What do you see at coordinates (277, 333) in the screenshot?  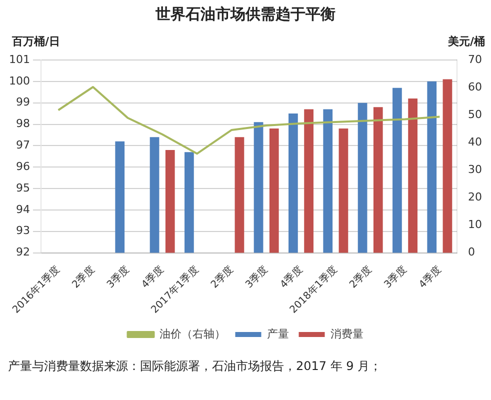 I see `legend-label: 产量` at bounding box center [277, 333].